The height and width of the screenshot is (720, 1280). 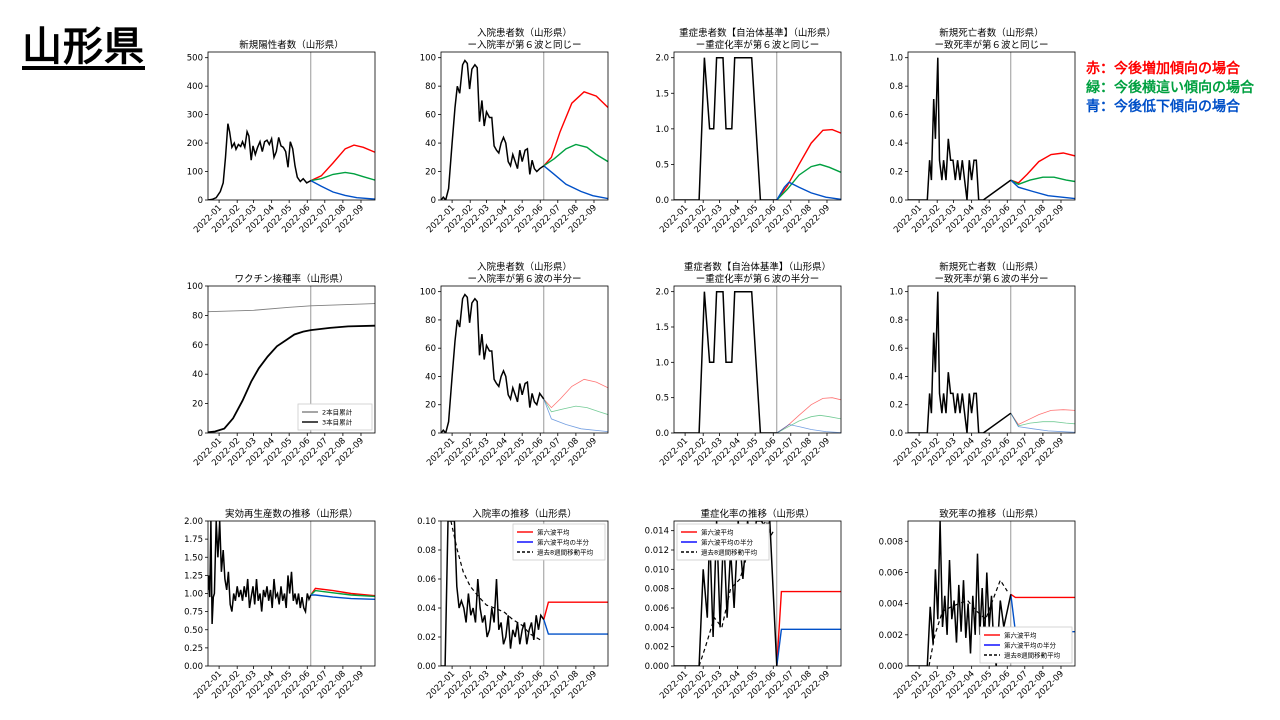 I want to click on chart-title: 新規陽性者数（山形県）, so click(x=291, y=45).